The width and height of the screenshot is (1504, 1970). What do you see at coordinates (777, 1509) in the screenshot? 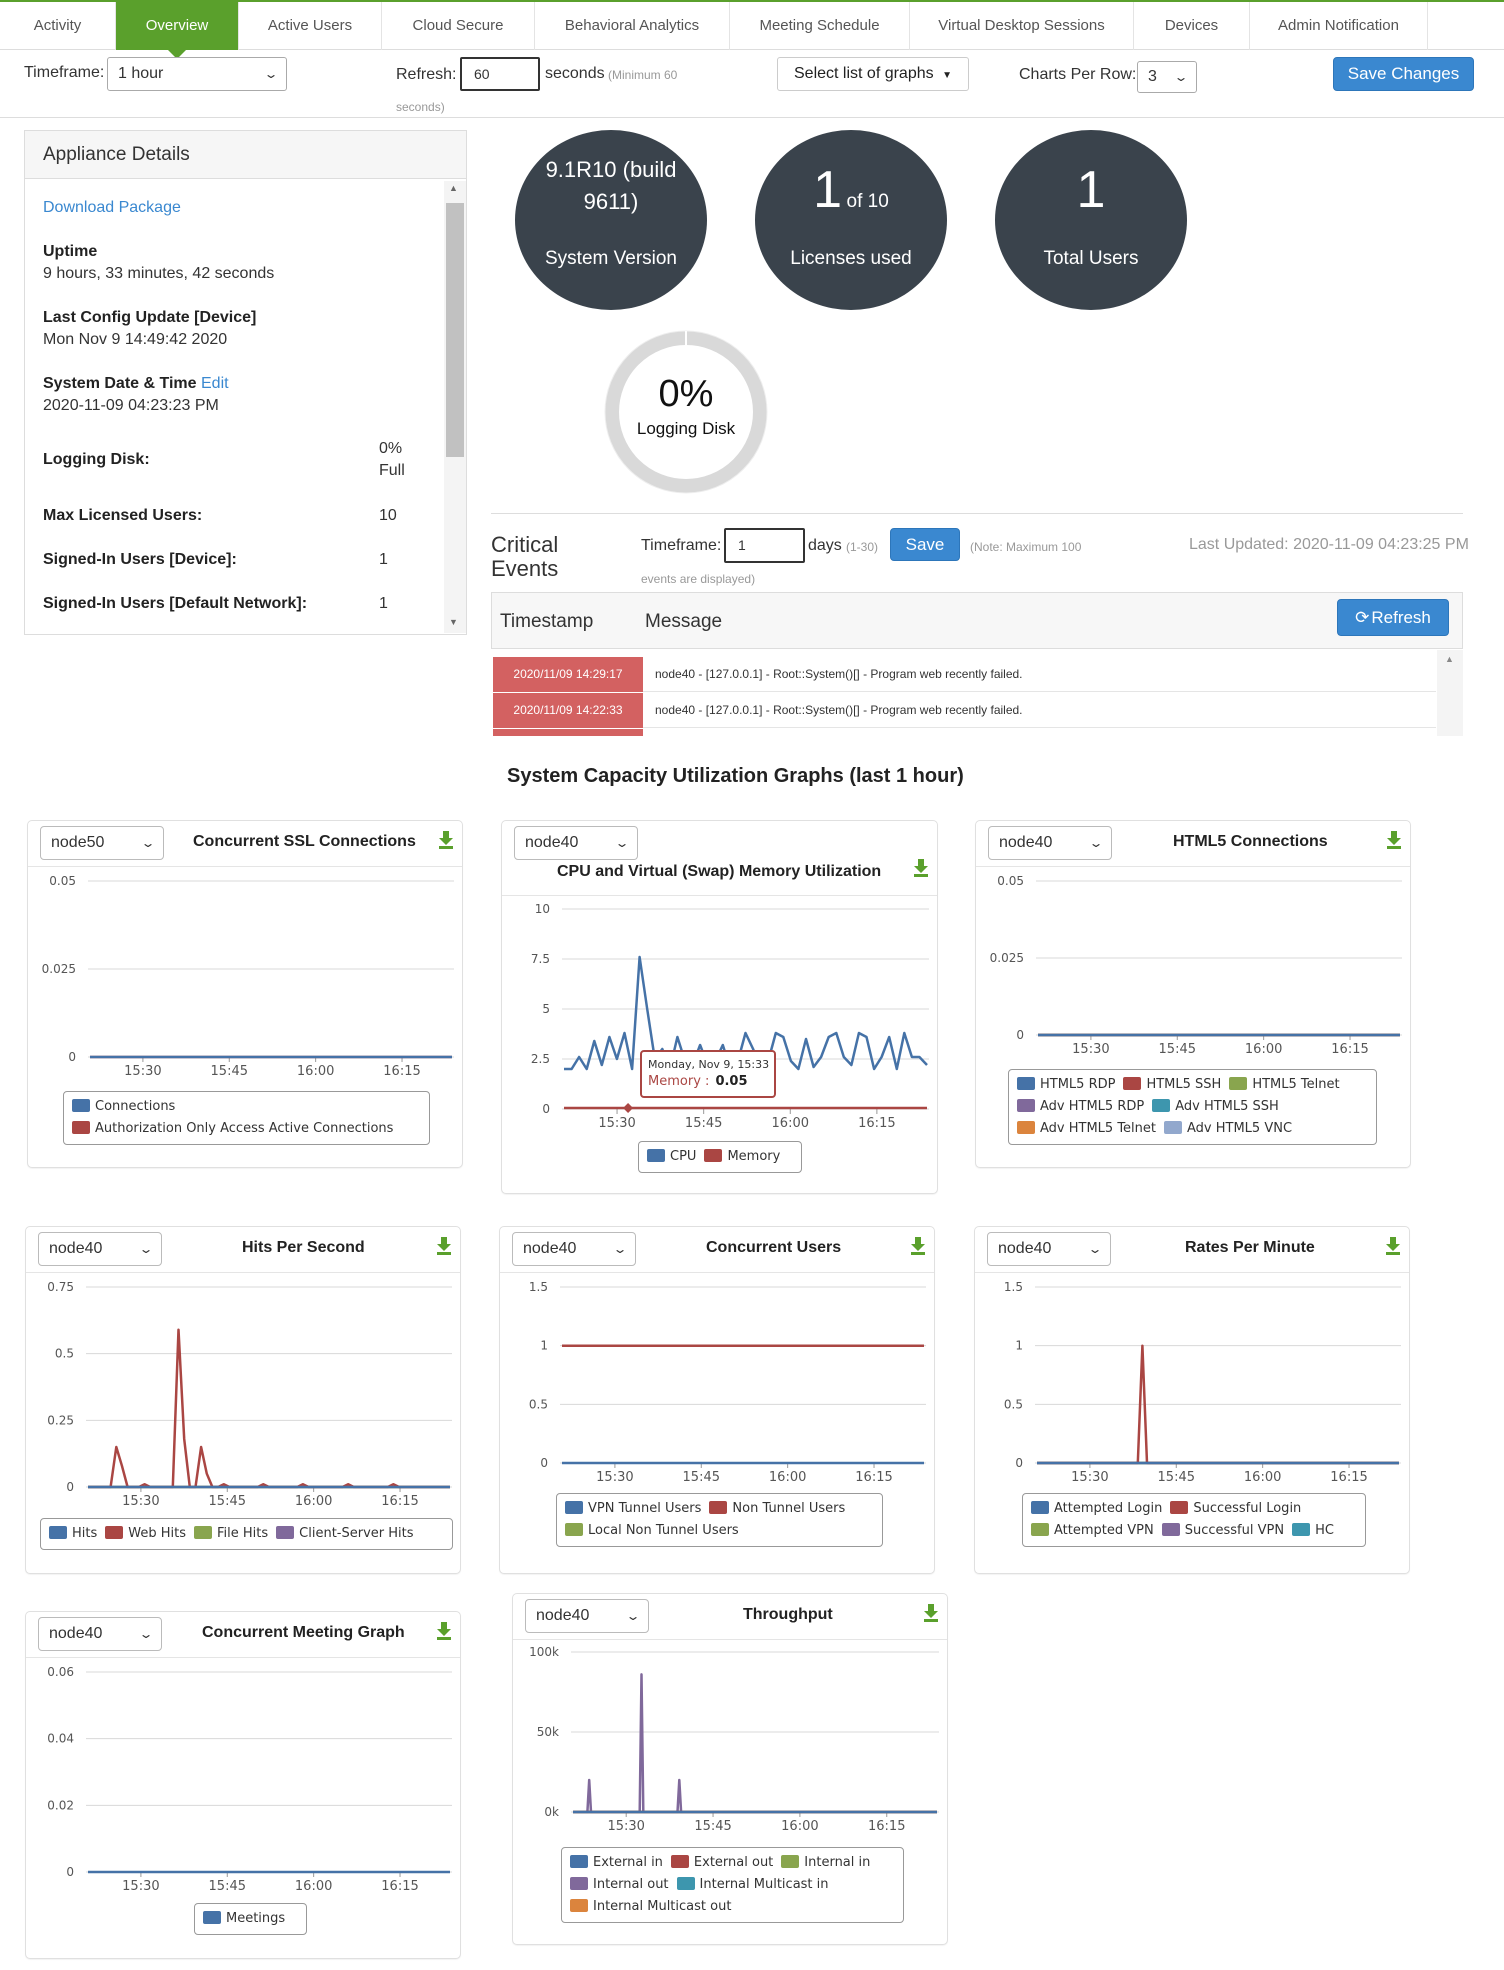
I see `legend-item: Non Tunnel Users` at bounding box center [777, 1509].